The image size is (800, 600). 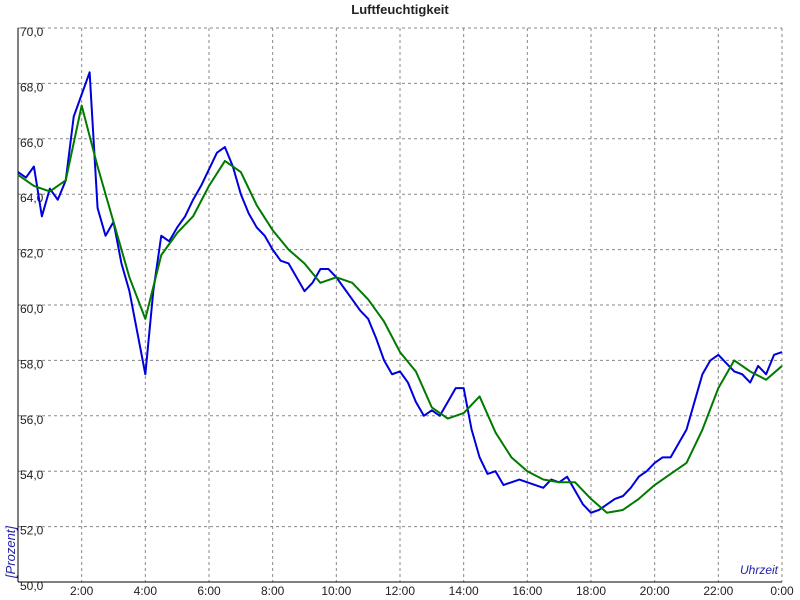 What do you see at coordinates (146, 591) in the screenshot?
I see `x-tick-label: 4:00` at bounding box center [146, 591].